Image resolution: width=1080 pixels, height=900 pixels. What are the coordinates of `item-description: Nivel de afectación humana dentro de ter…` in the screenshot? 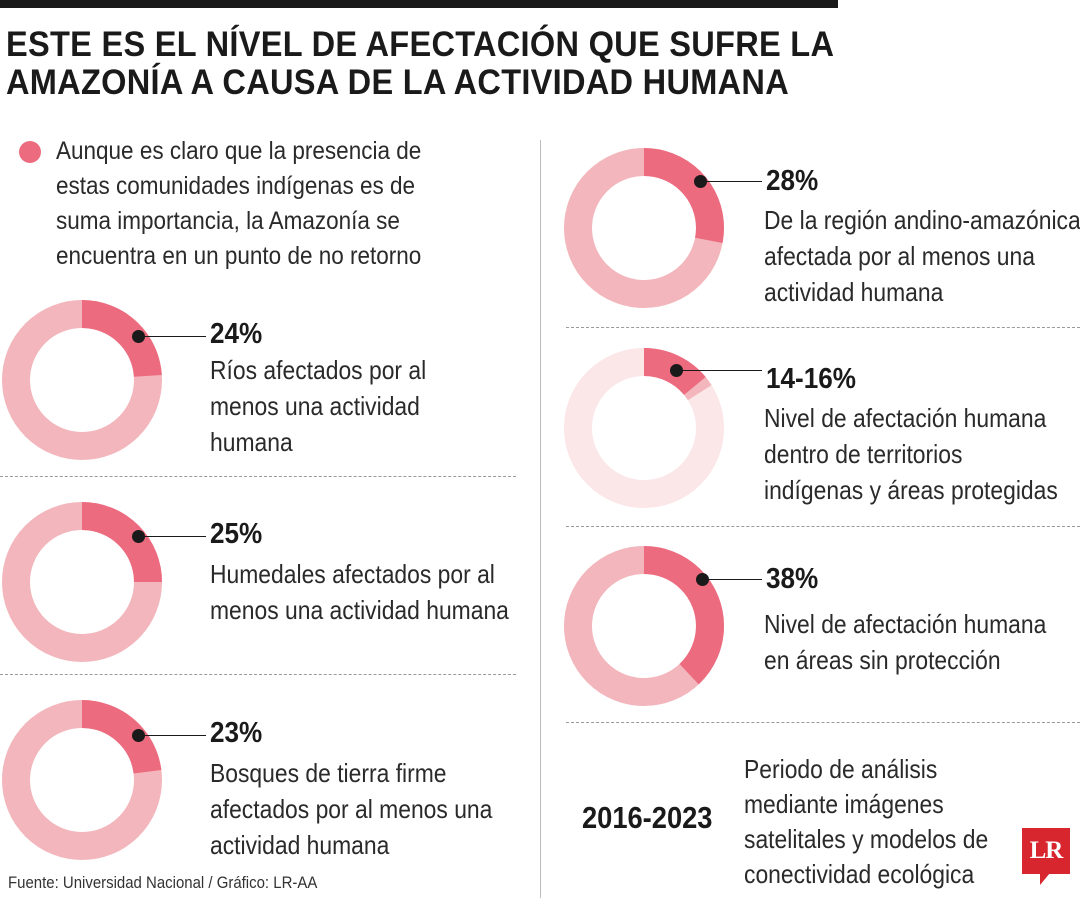 It's located at (911, 454).